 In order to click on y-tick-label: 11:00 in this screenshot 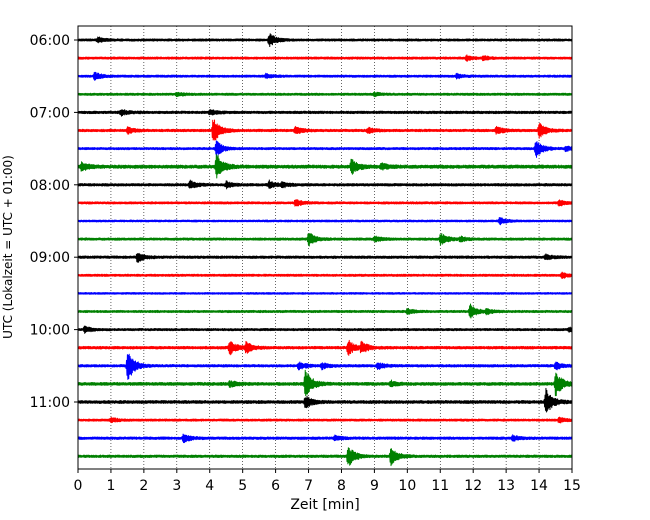, I will do `click(50, 403)`.